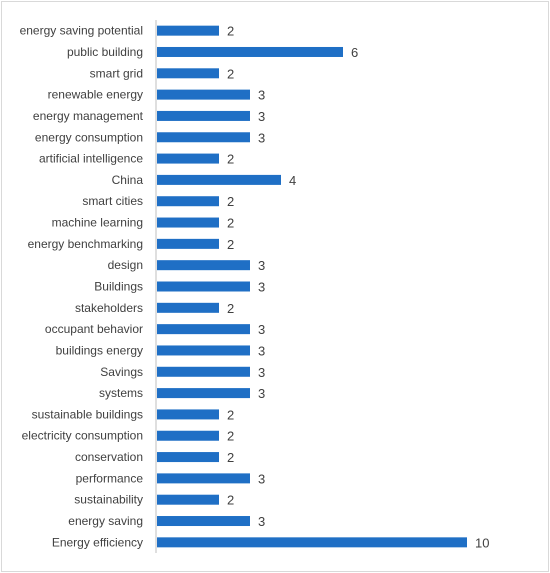  I want to click on category-tick-label: buildings energy, so click(99, 350).